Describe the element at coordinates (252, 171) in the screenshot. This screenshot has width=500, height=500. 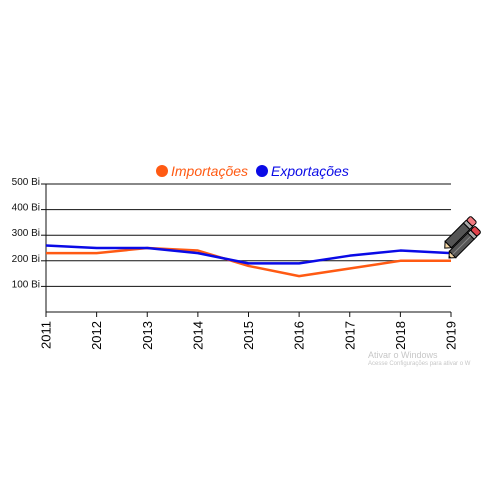
I see `legend: Importações Exportações` at that location.